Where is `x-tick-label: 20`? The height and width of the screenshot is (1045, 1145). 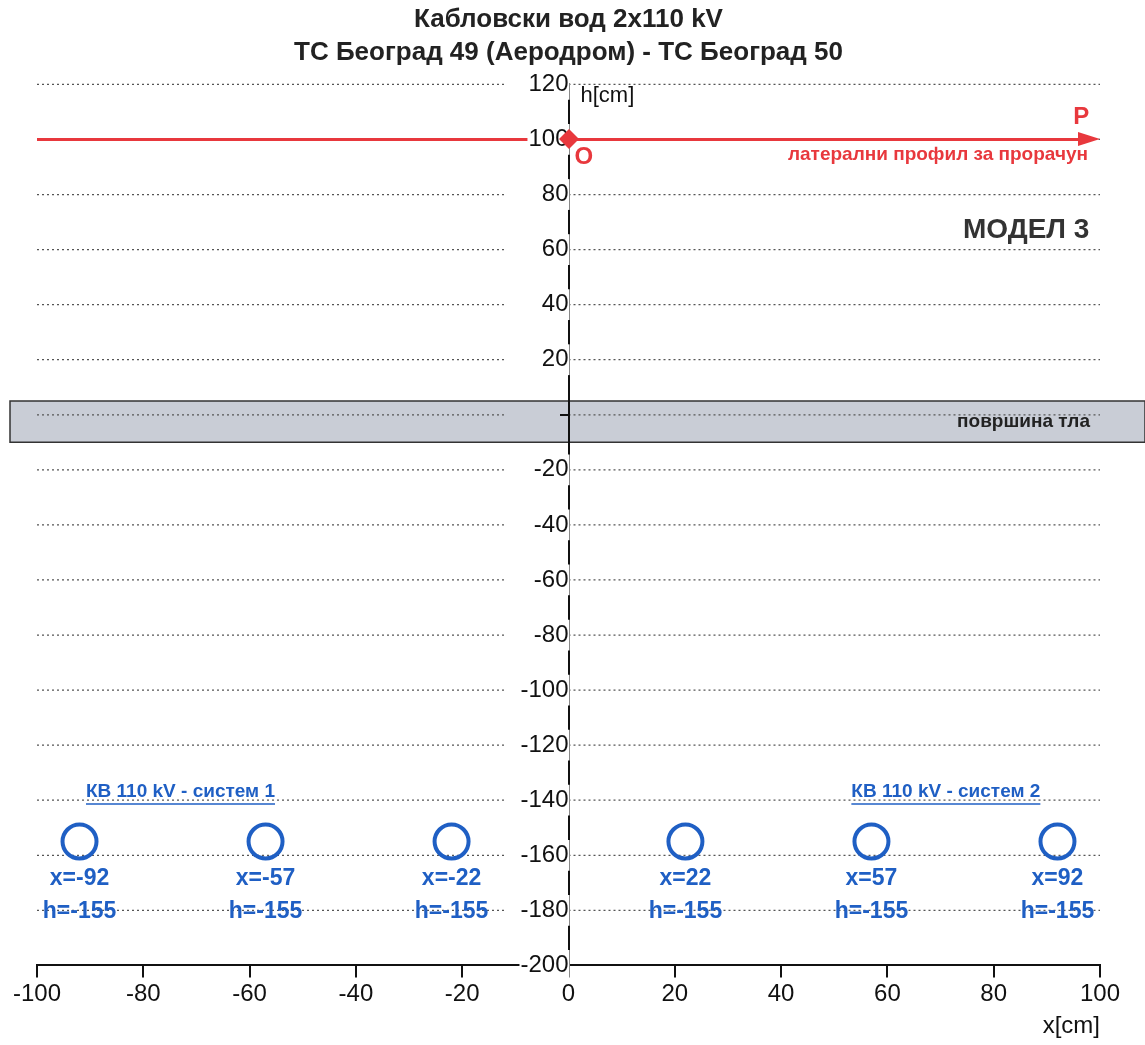
x-tick-label: 20 is located at coordinates (675, 993).